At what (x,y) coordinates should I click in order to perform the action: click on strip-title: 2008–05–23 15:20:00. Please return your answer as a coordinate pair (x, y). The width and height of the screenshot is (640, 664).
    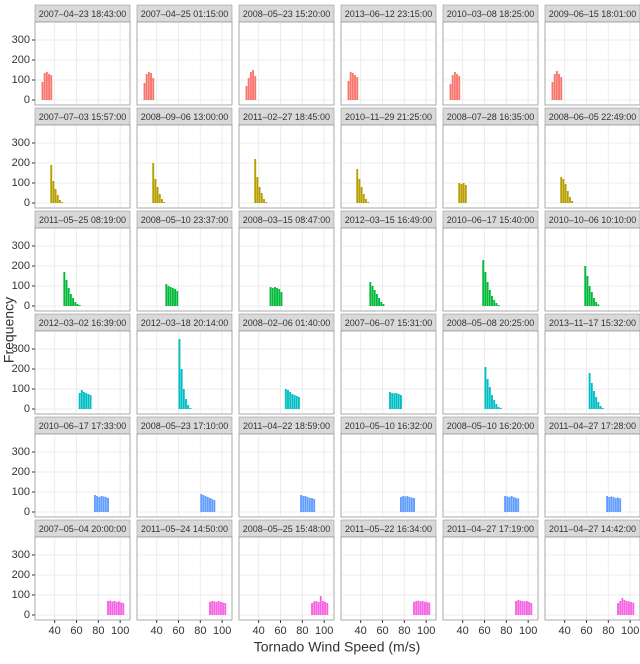
    Looking at the image, I should click on (287, 14).